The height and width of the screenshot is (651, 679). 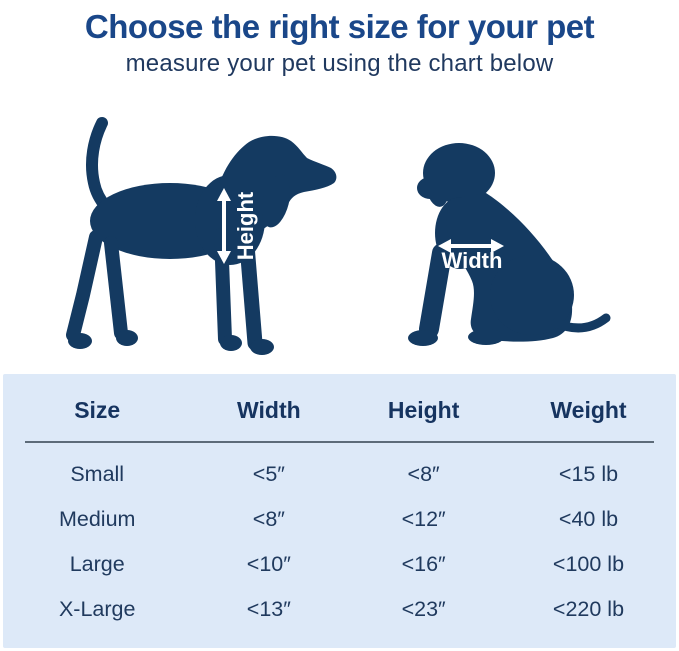 What do you see at coordinates (116, 288) in the screenshot?
I see `standing-dog-hind-leg-front` at bounding box center [116, 288].